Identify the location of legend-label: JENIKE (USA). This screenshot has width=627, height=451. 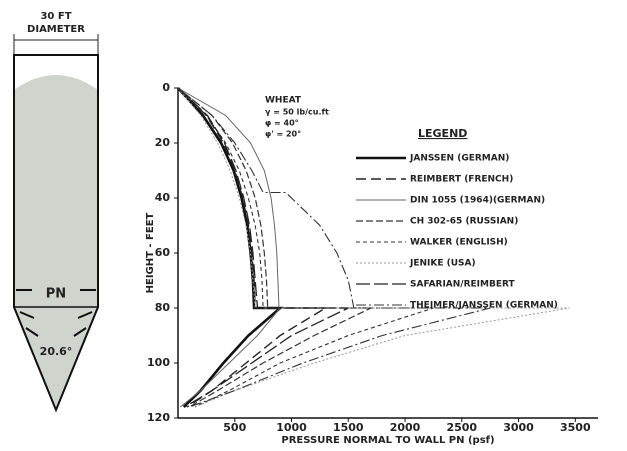
(442, 264).